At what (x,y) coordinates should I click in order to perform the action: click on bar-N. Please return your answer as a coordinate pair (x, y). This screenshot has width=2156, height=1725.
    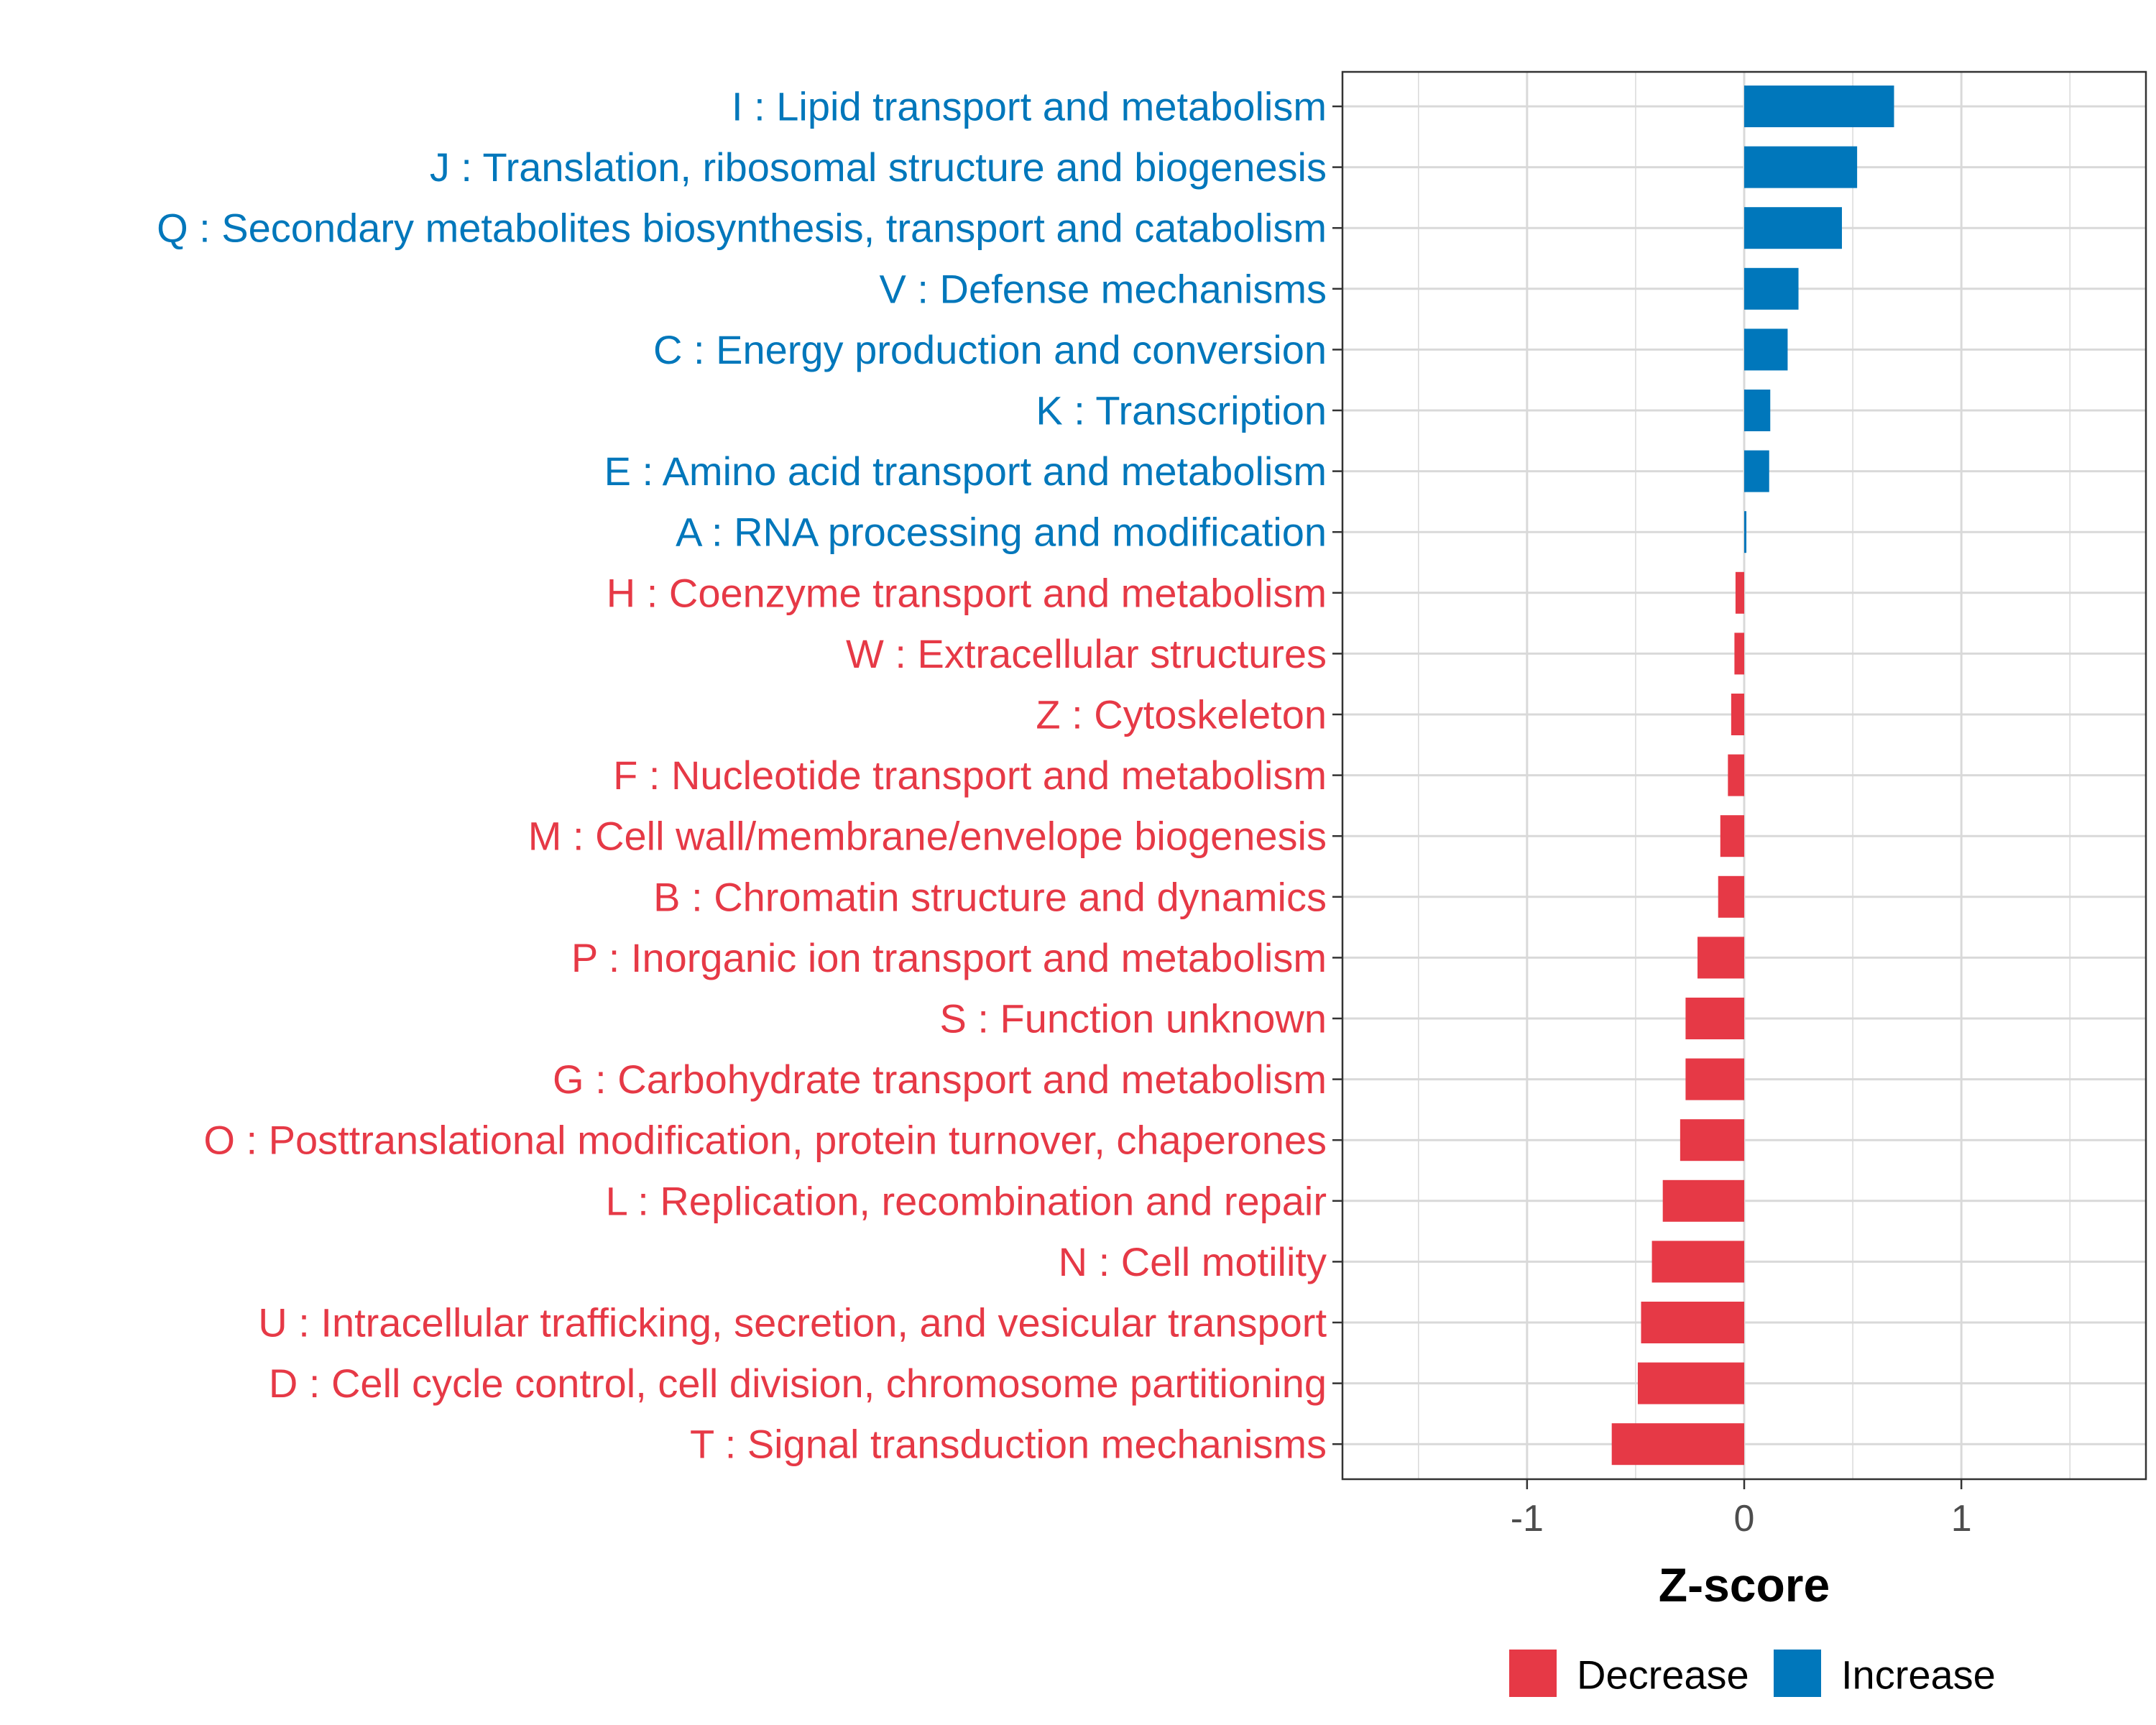
    Looking at the image, I should click on (1698, 1262).